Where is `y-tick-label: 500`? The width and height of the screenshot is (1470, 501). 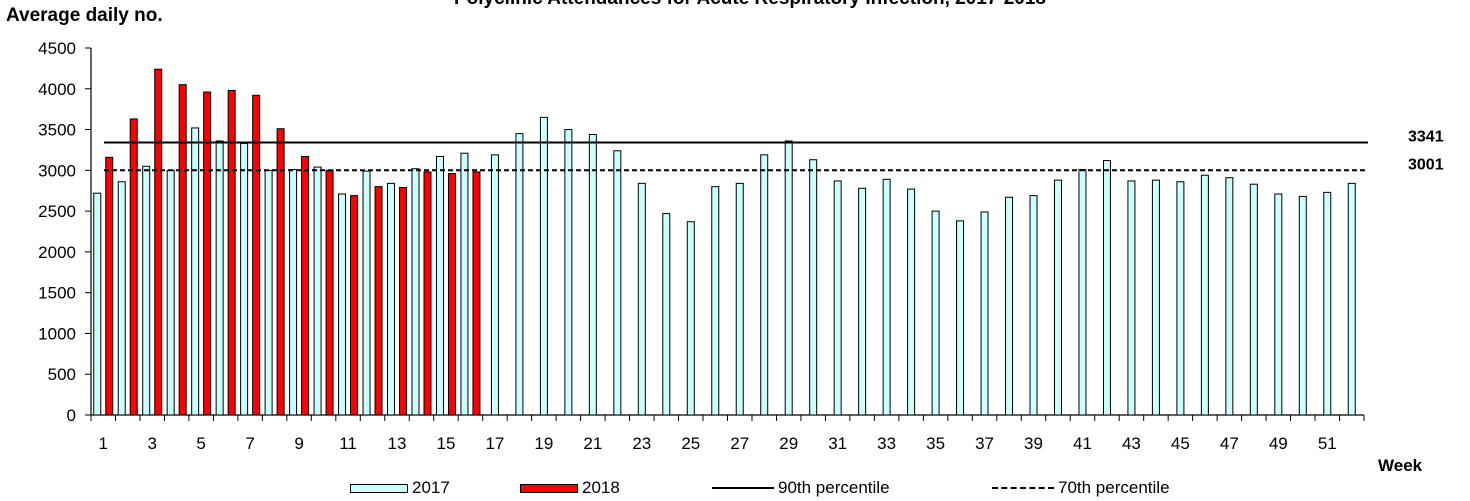
y-tick-label: 500 is located at coordinates (62, 374).